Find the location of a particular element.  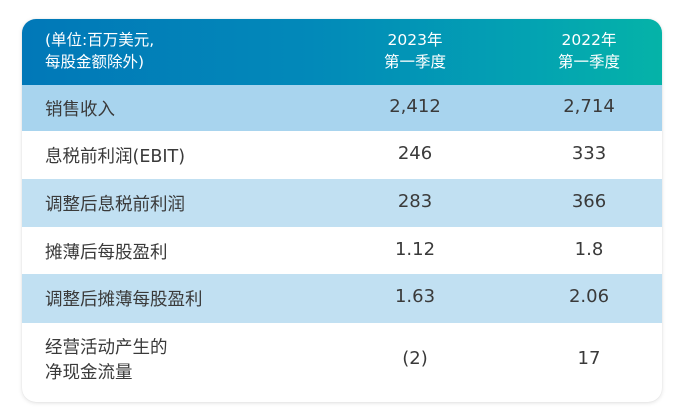

row-label: 调整后摊薄每股盈利 is located at coordinates (124, 300).